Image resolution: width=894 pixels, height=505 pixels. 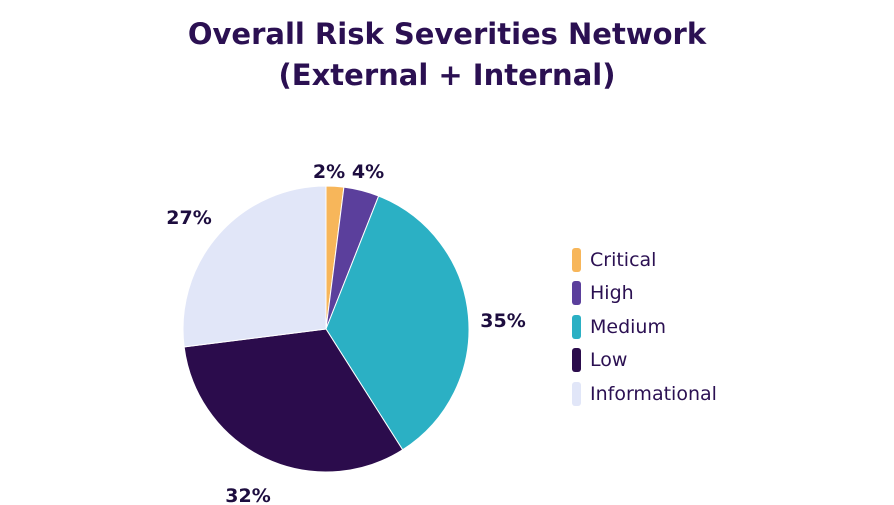 I want to click on legend-item-medium: Medium, so click(x=644, y=327).